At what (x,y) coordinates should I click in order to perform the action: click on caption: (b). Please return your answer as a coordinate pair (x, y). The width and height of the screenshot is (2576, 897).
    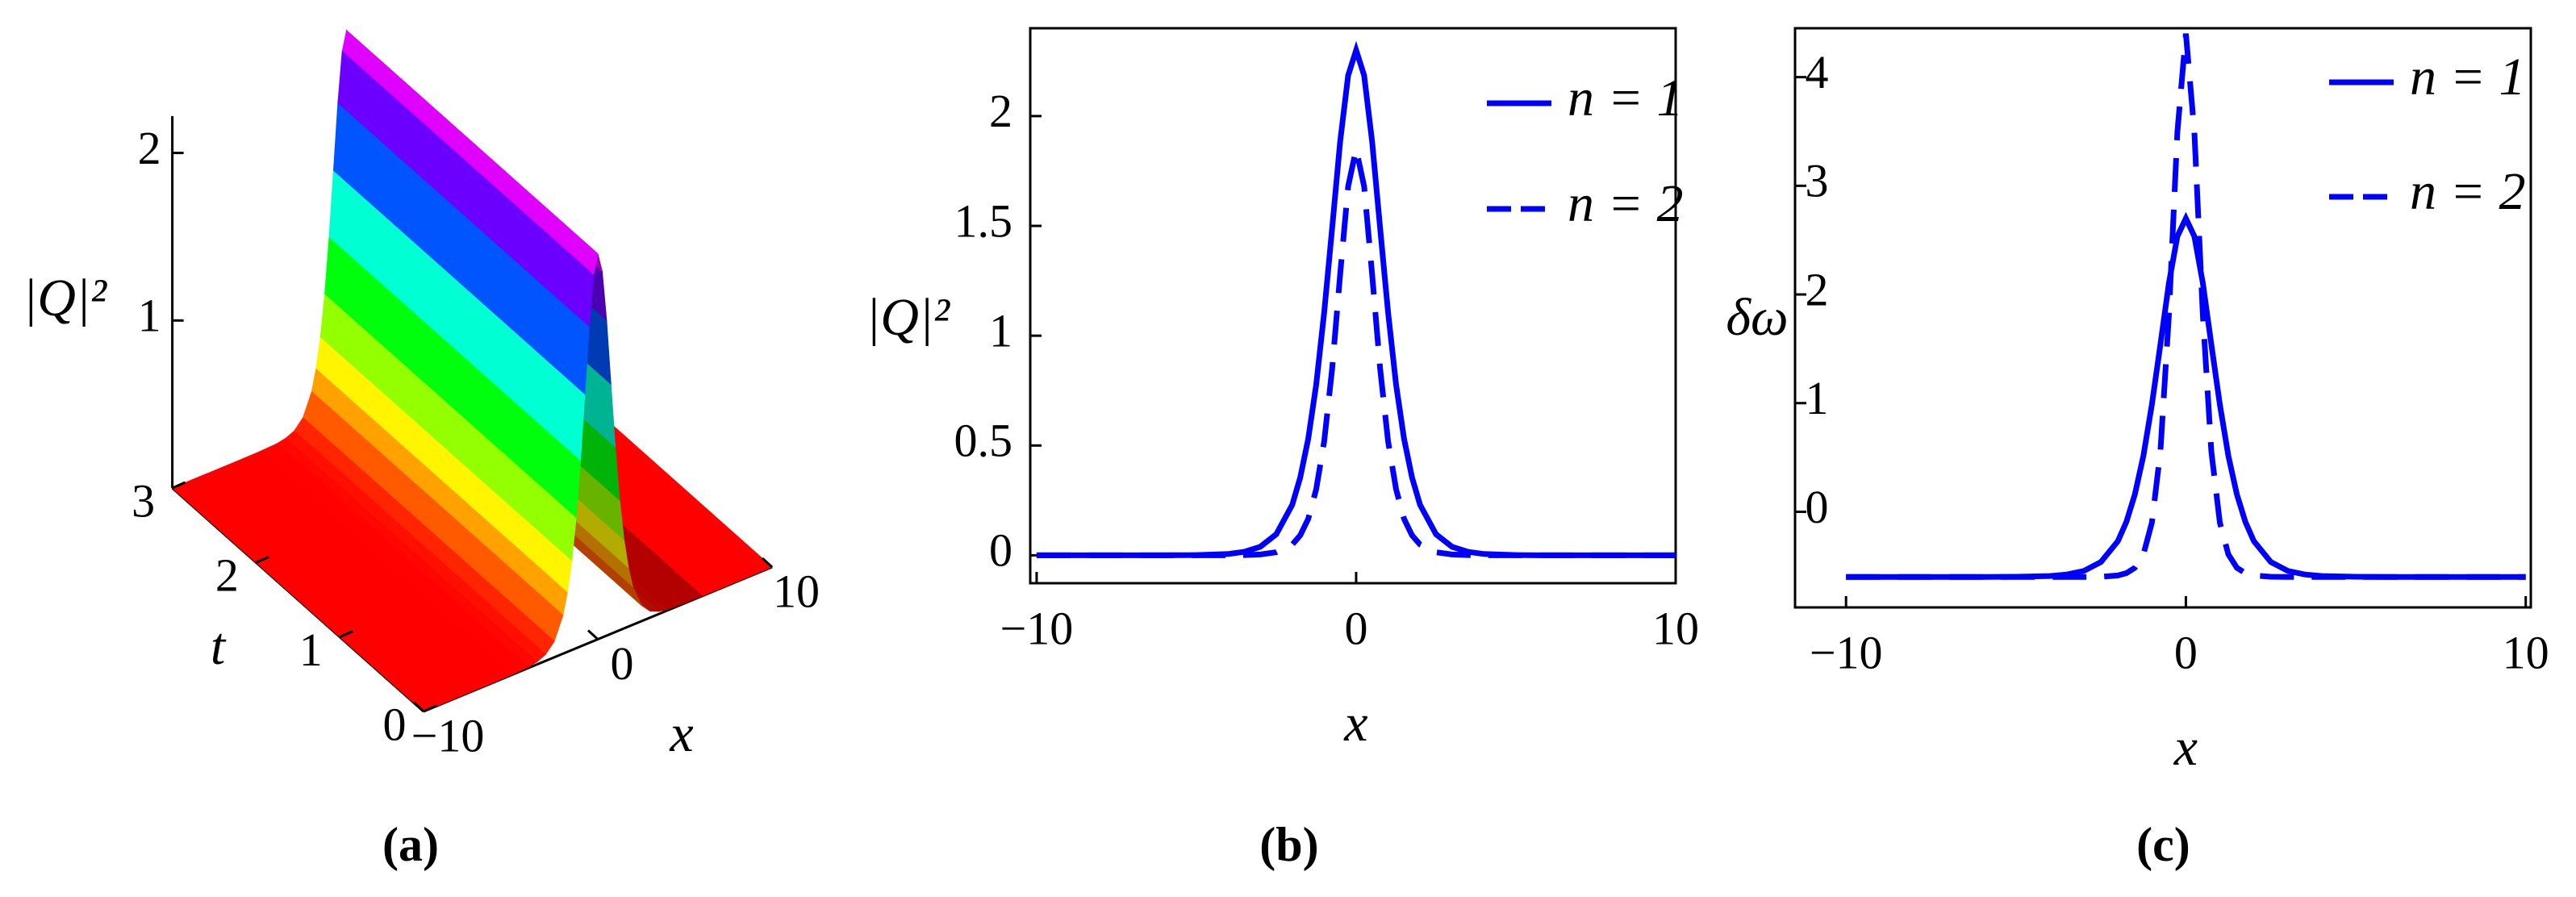
    Looking at the image, I should click on (1288, 844).